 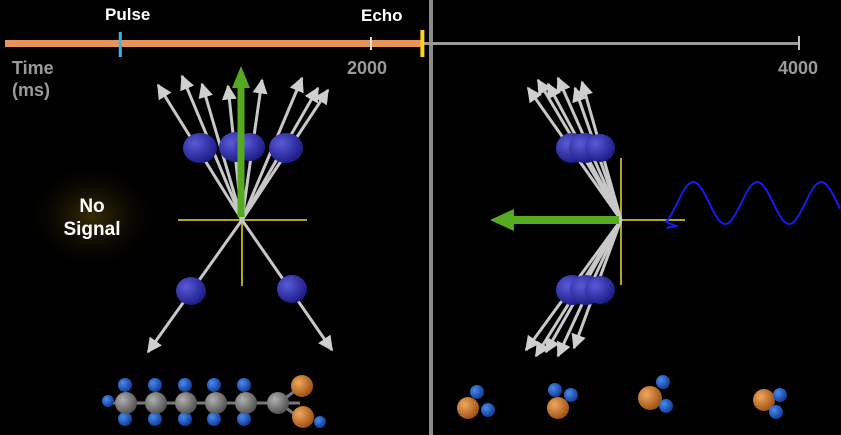 I want to click on left-spin-diagram, so click(x=240, y=210).